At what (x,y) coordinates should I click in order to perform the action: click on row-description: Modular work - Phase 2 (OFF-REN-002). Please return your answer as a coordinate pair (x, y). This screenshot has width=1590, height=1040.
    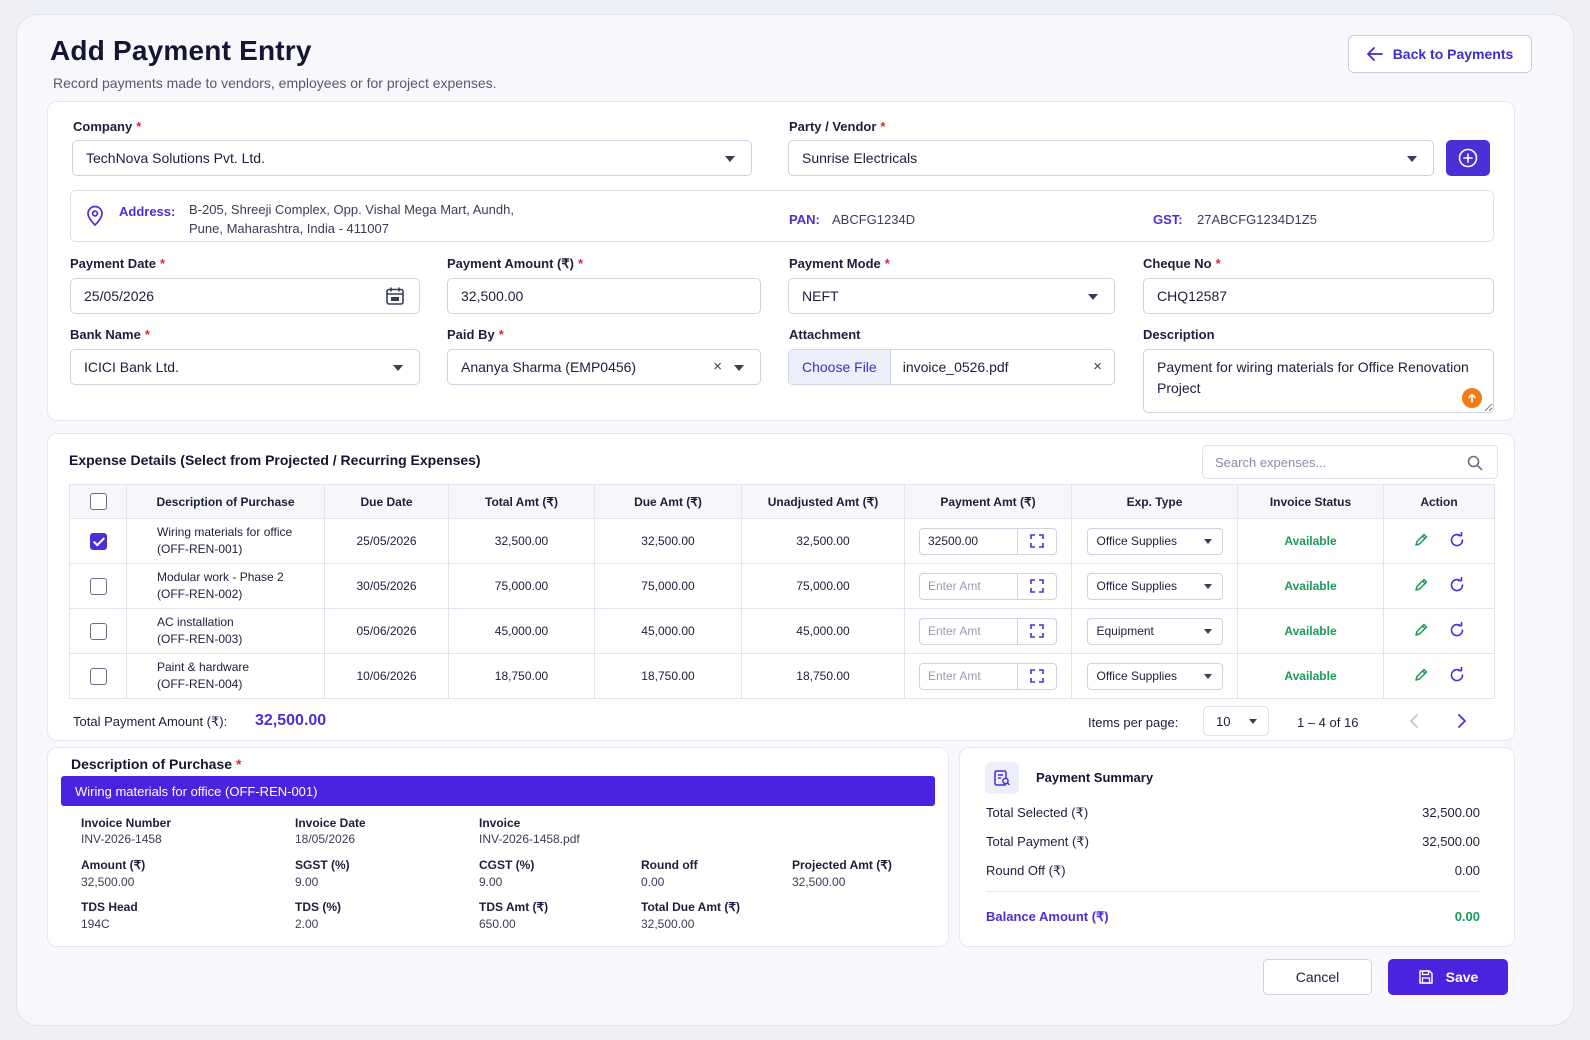
    Looking at the image, I should click on (225, 586).